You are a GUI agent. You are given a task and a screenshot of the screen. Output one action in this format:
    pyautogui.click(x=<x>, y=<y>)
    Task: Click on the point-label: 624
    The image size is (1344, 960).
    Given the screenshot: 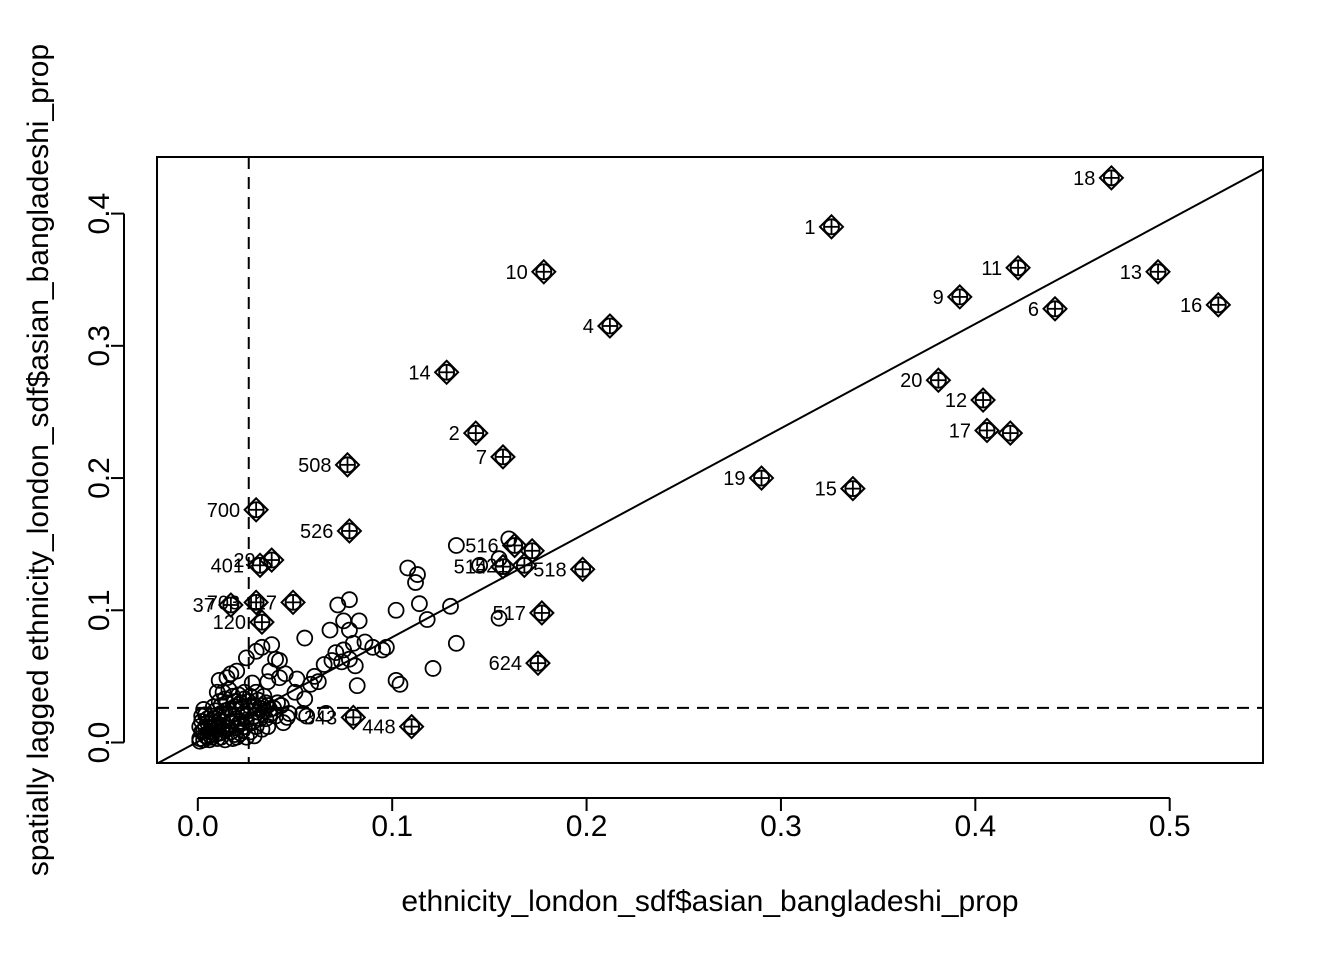 What is the action you would take?
    pyautogui.click(x=505, y=664)
    